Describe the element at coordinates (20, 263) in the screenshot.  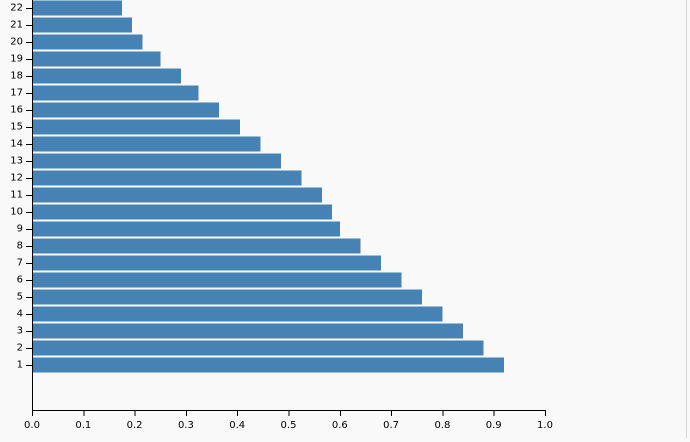
I see `y-tick-label-7: 7` at that location.